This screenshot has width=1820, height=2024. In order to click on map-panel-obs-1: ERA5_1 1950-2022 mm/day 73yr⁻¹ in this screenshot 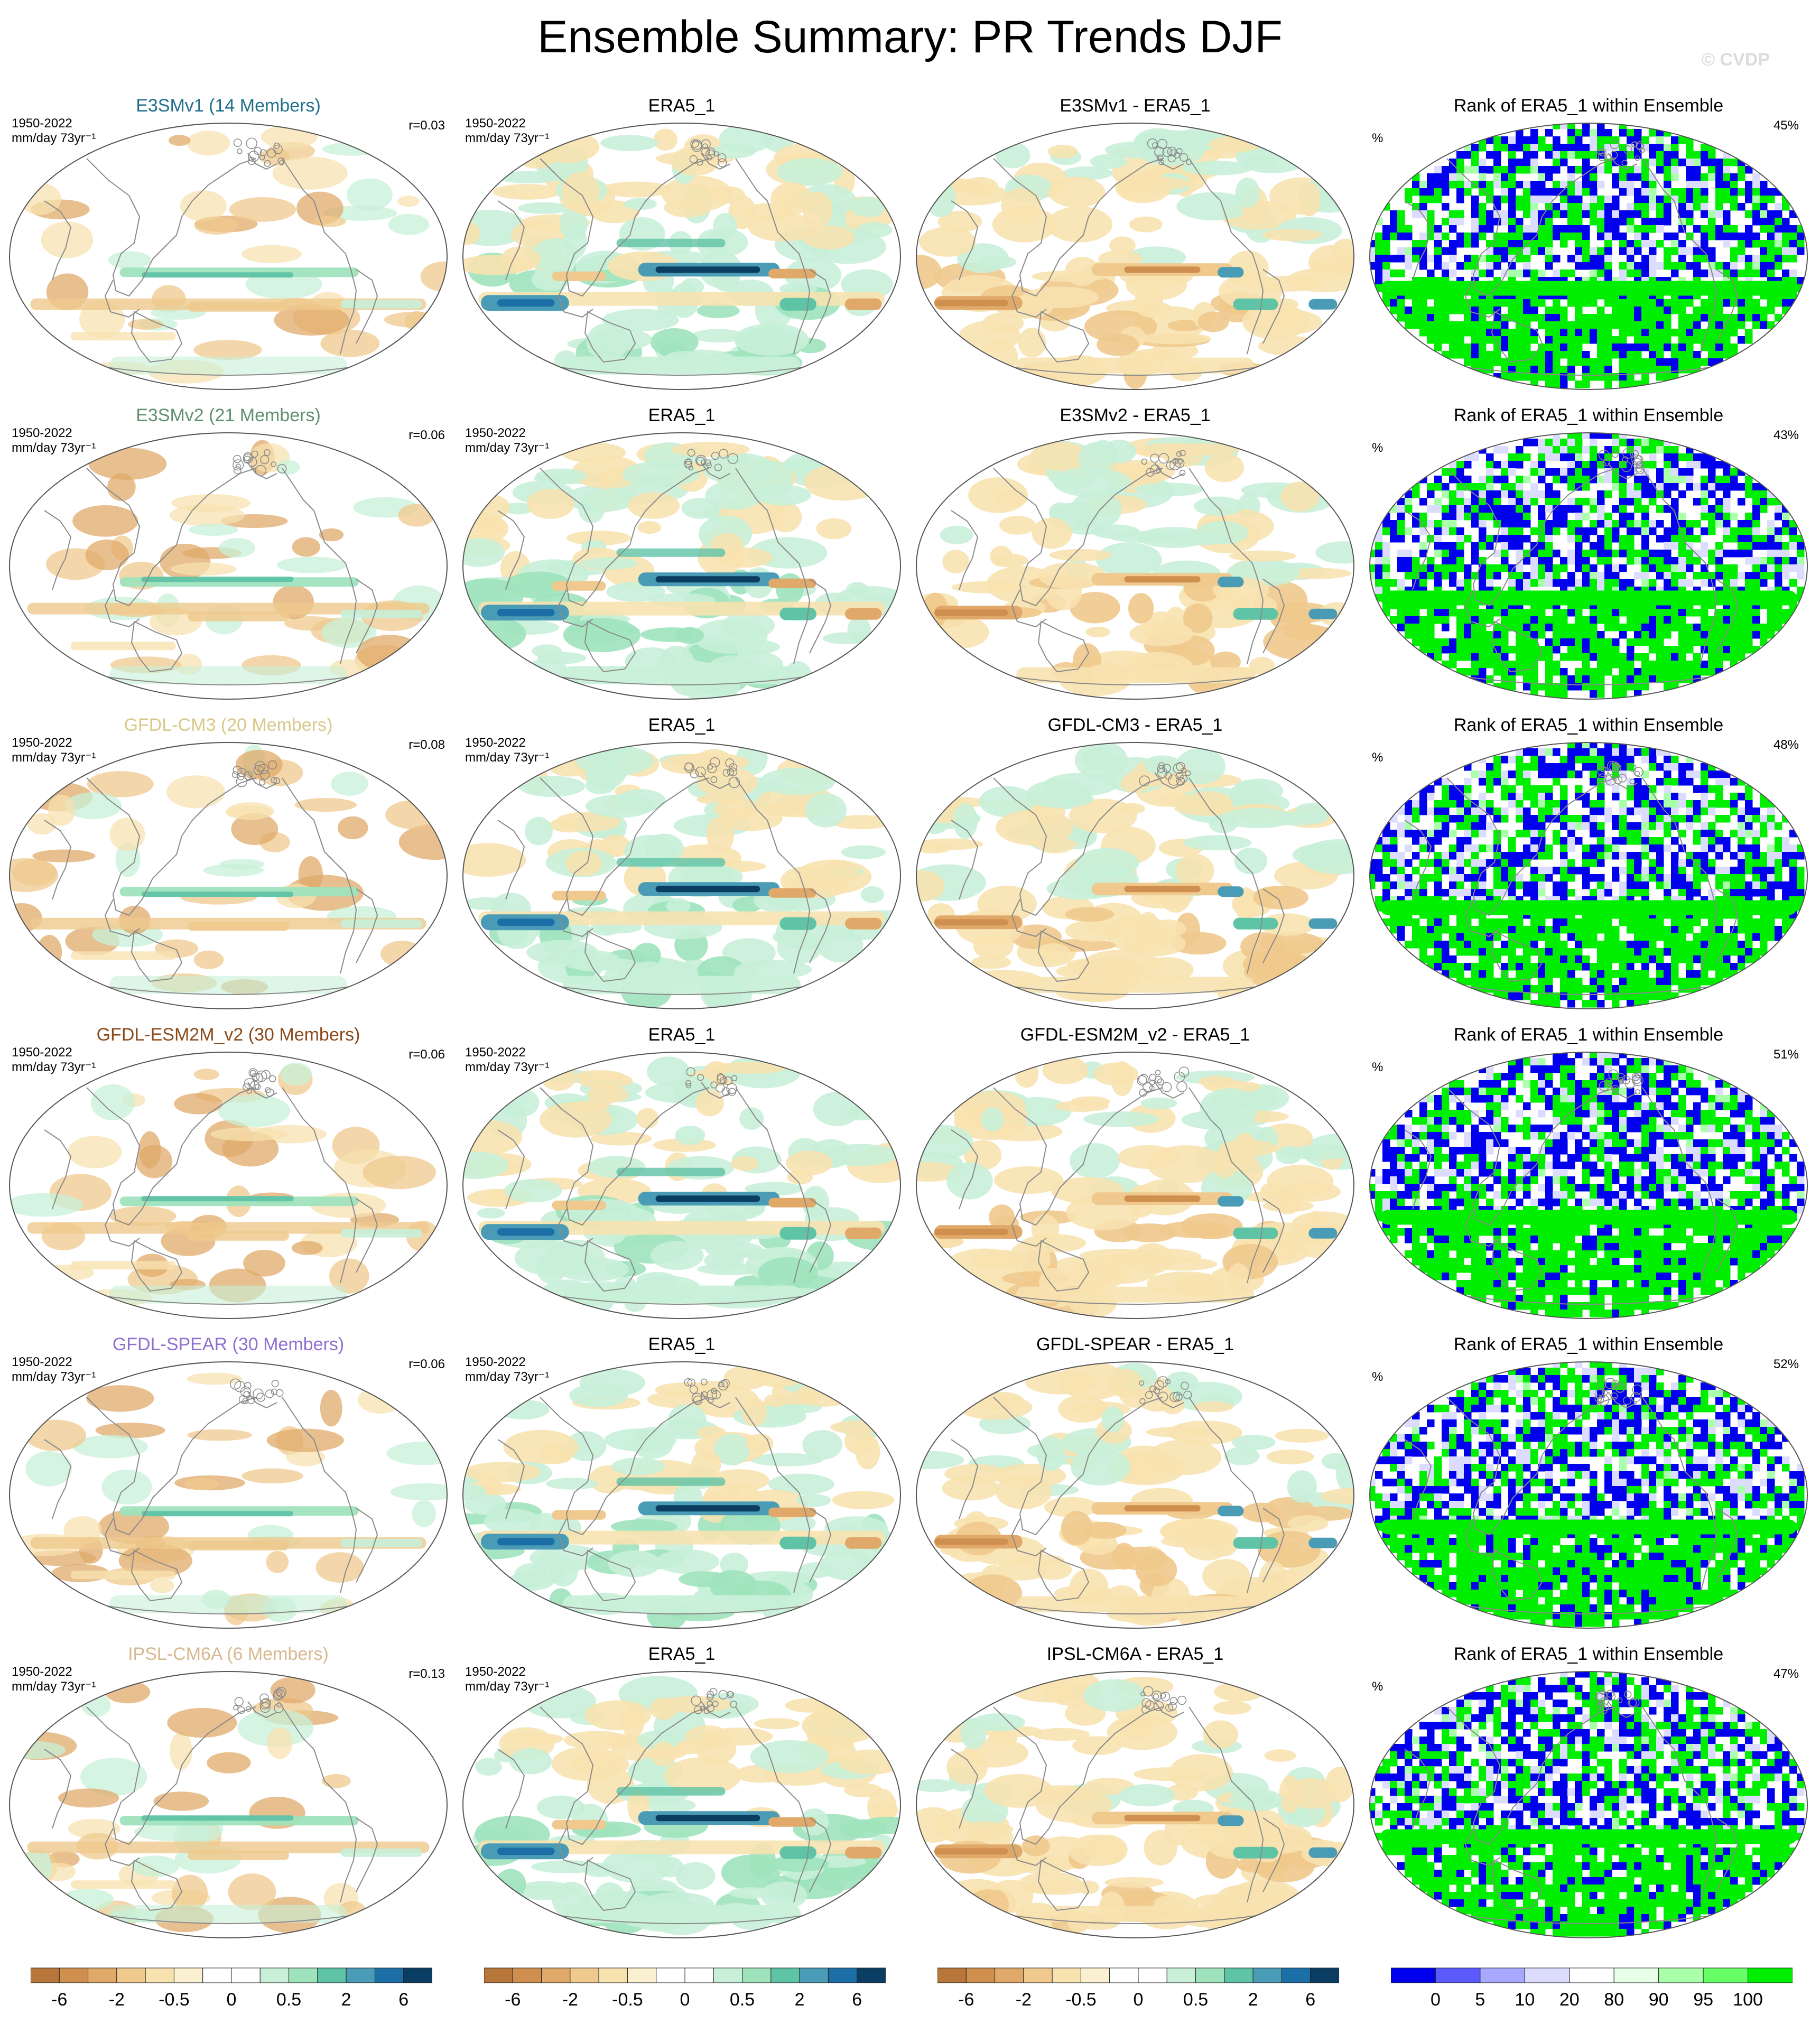, I will do `click(682, 243)`.